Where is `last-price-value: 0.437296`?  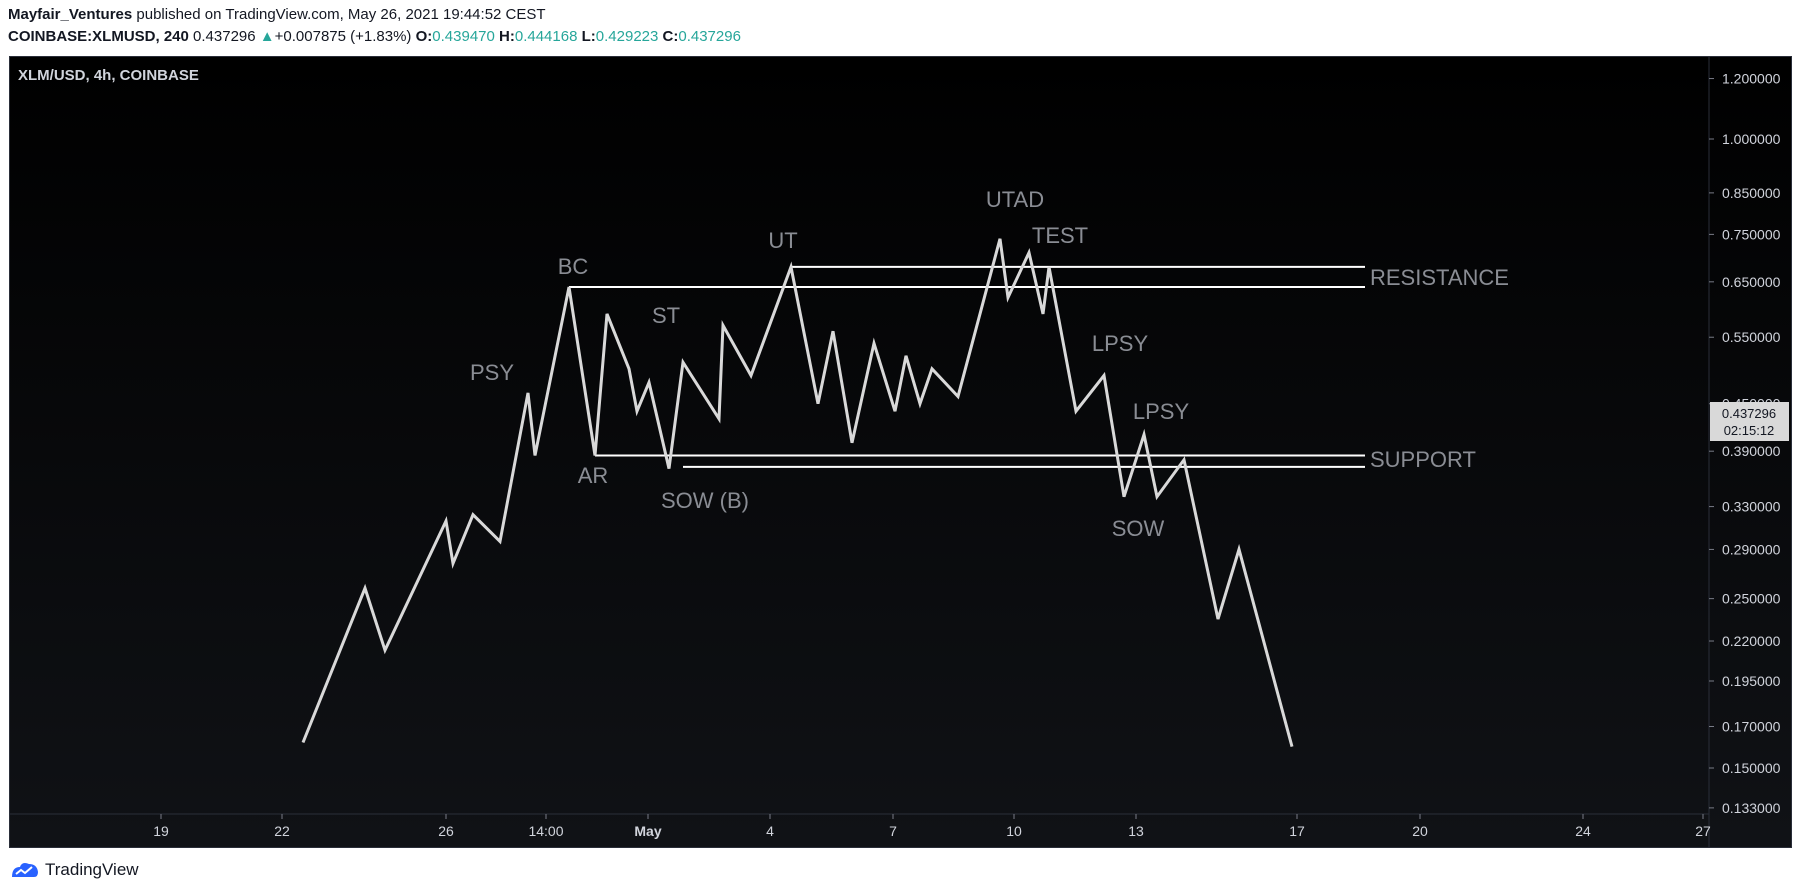 last-price-value: 0.437296 is located at coordinates (1749, 413).